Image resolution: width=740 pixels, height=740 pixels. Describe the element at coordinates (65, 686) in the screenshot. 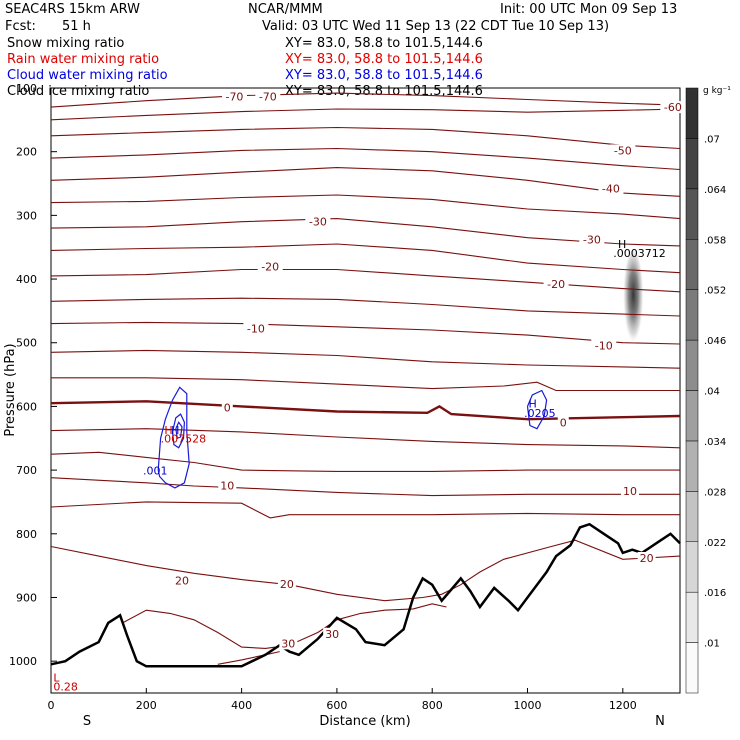

I see `extremum-label: 0.28` at that location.